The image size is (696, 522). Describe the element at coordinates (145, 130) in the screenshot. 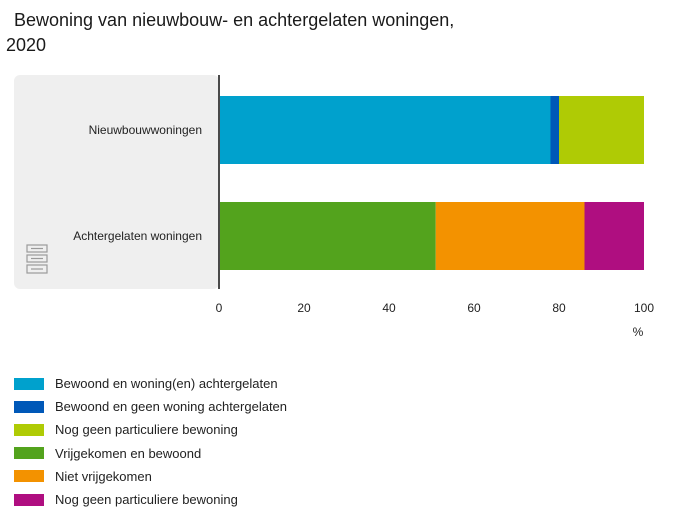

I see `category-label: Nieuwbouwwoningen` at that location.